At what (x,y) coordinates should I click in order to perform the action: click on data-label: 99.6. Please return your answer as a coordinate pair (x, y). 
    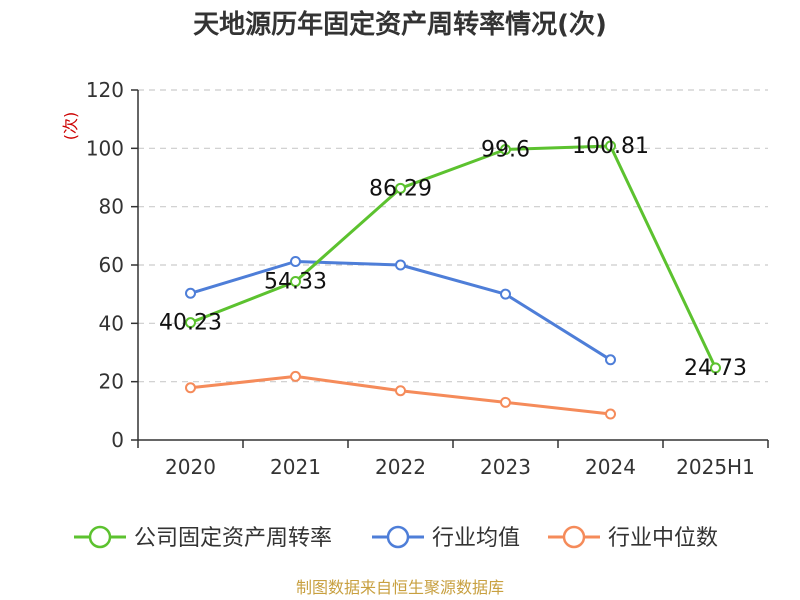
    Looking at the image, I should click on (505, 150).